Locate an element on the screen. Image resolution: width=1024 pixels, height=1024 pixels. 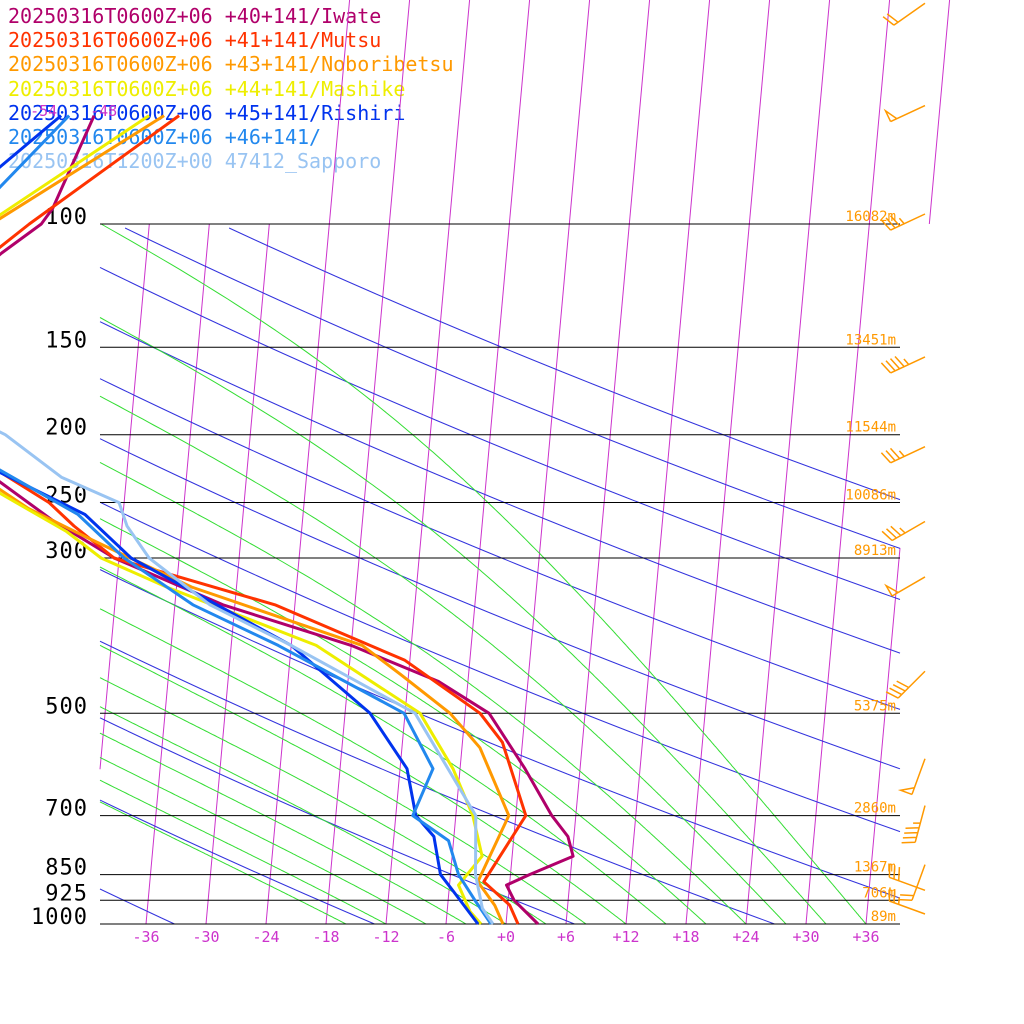
x-tick-label: -36 is located at coordinates (145, 937).